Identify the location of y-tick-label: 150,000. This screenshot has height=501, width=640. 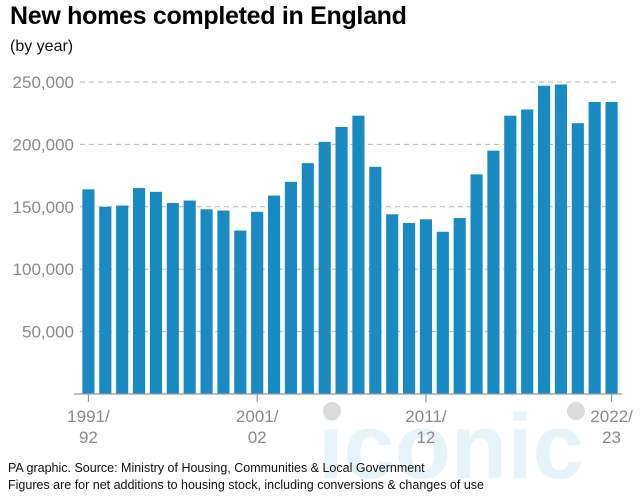
(43, 207).